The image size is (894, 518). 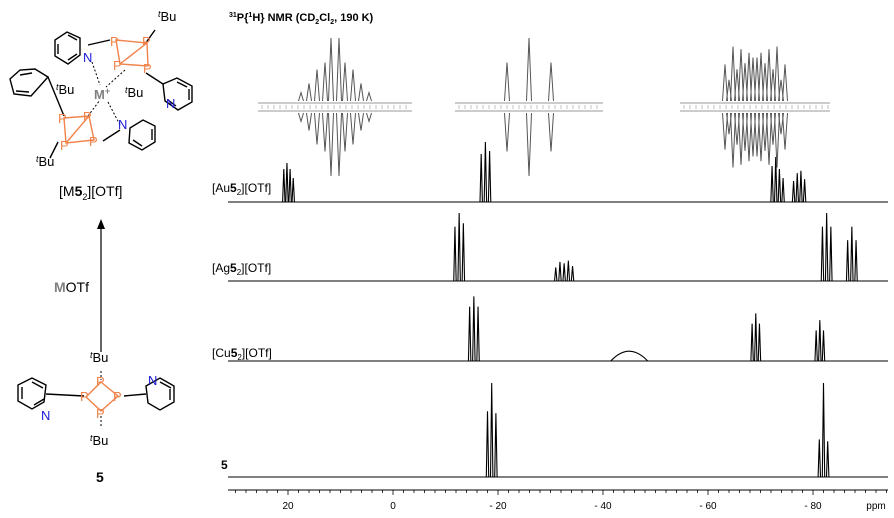 What do you see at coordinates (393, 506) in the screenshot?
I see `x-tick-label: 0` at bounding box center [393, 506].